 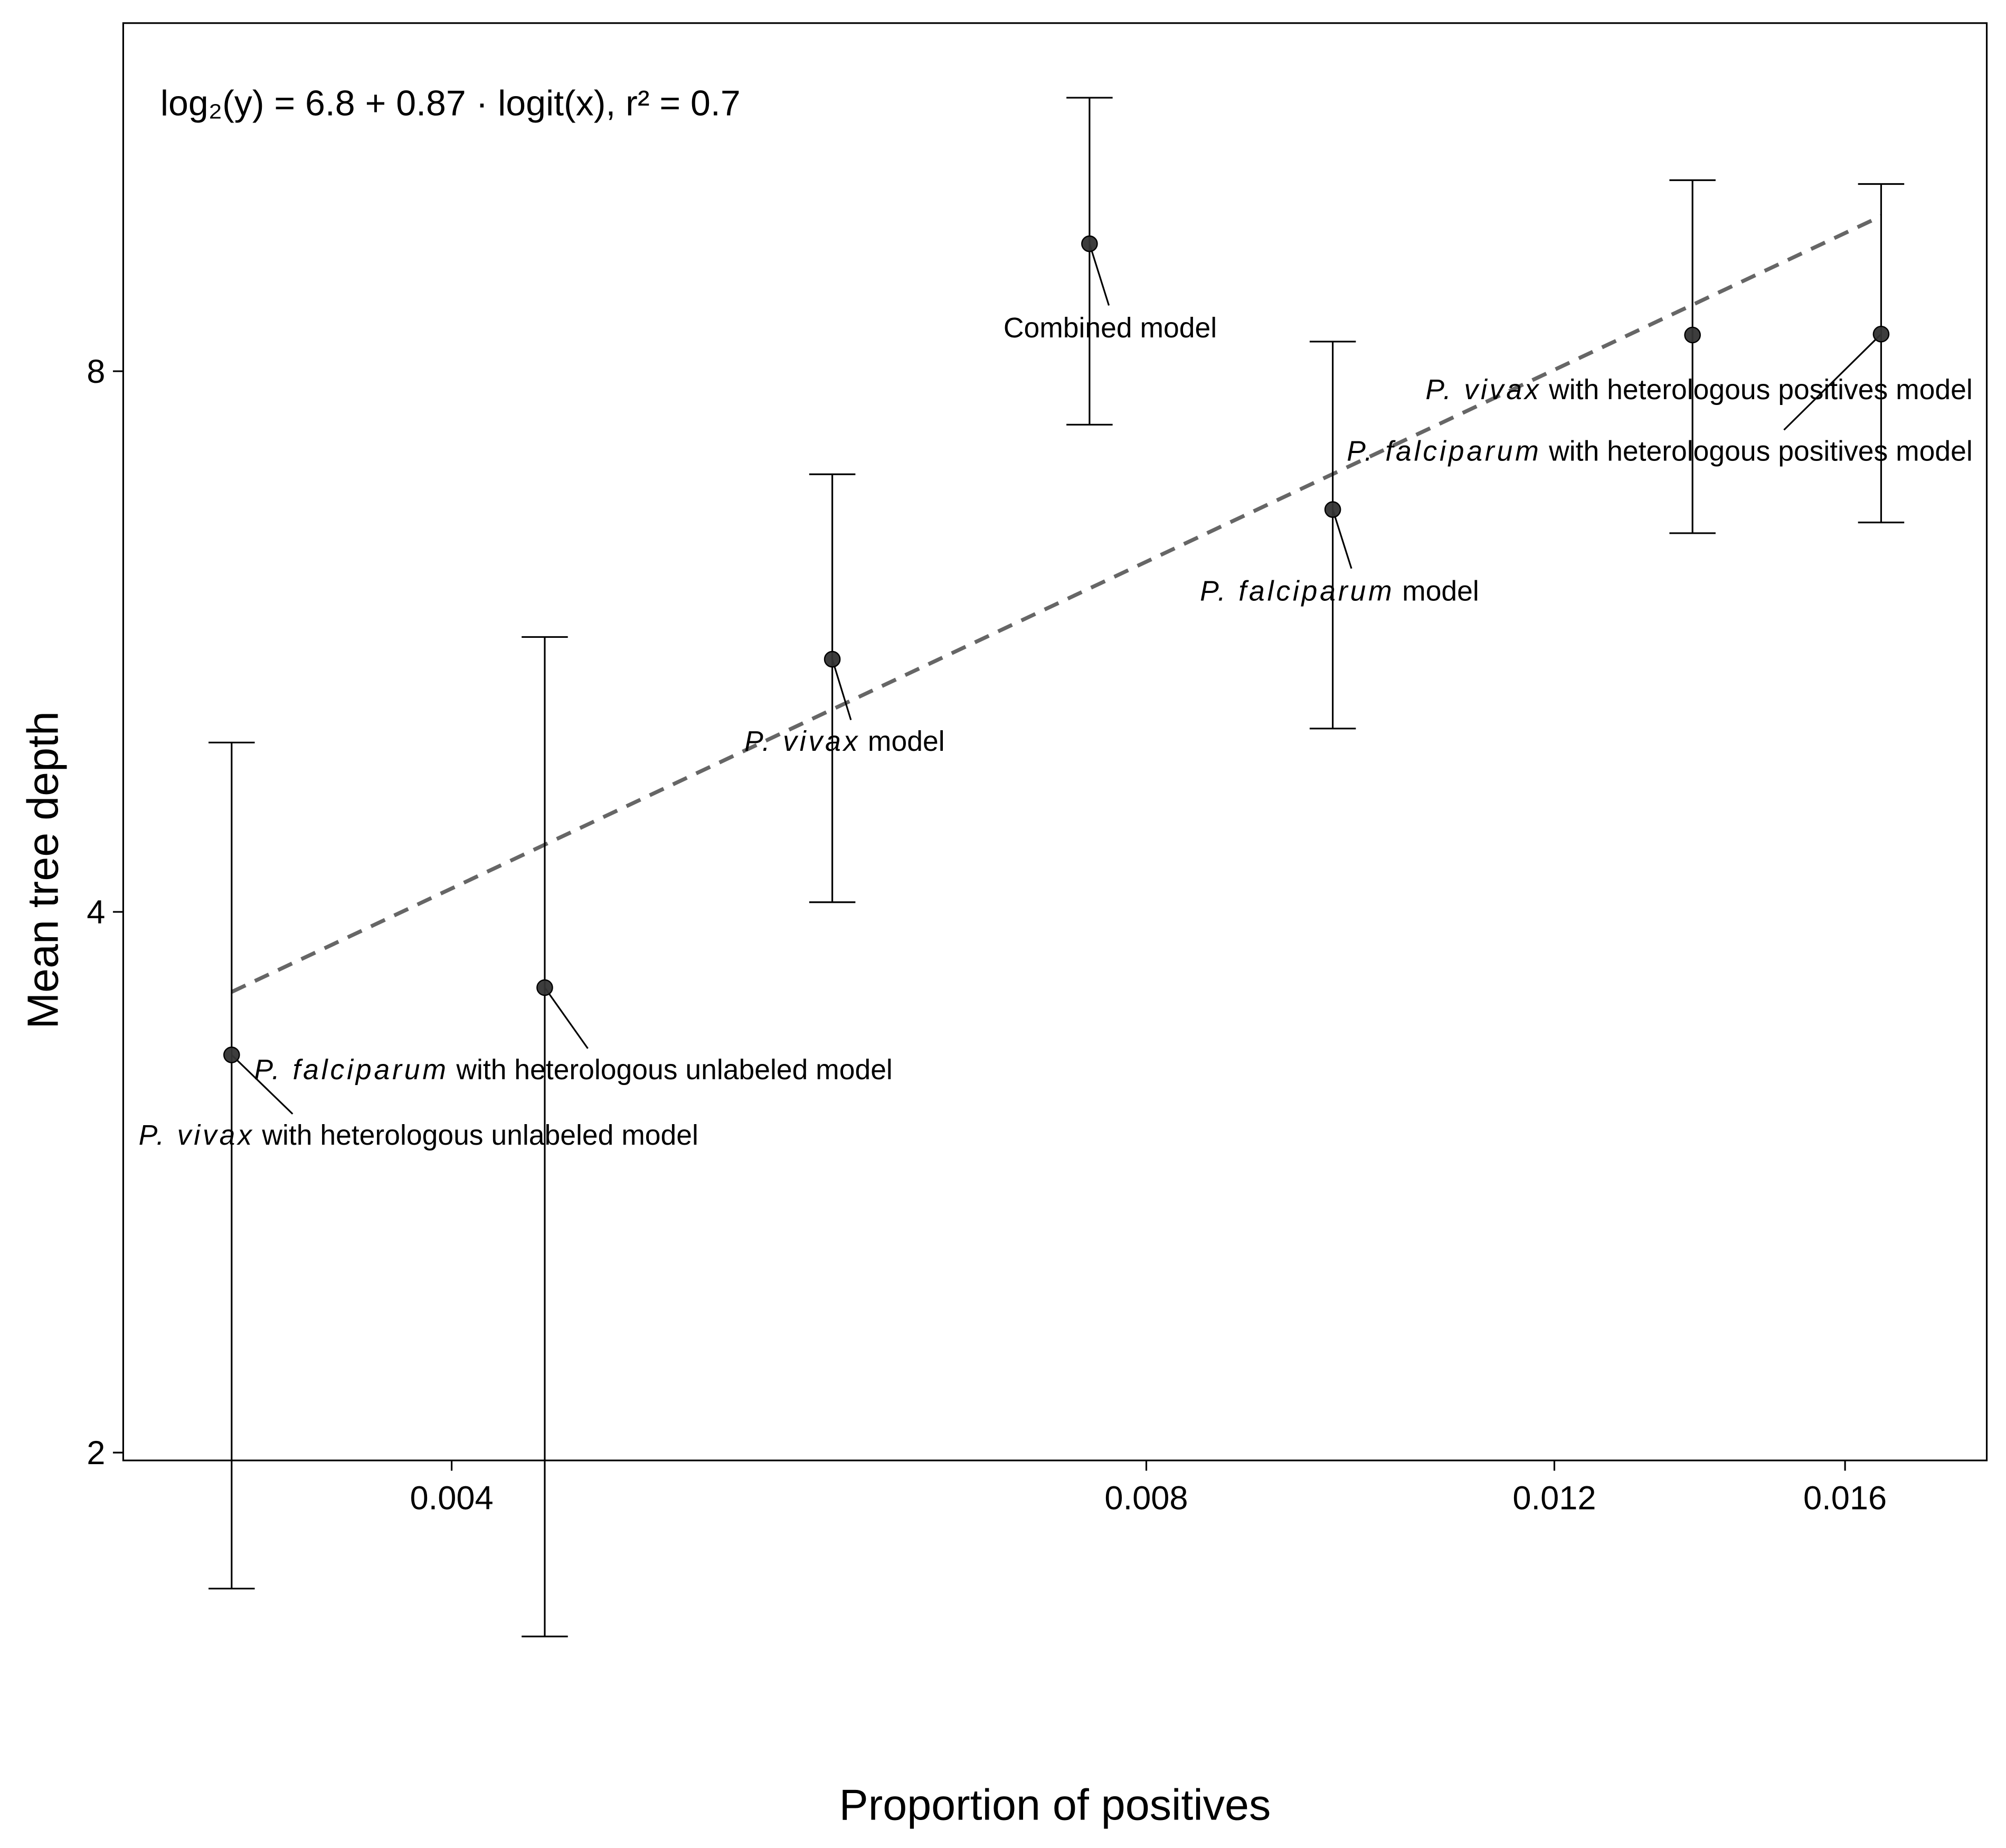 I want to click on point-label: P. vivax model, so click(x=844, y=742).